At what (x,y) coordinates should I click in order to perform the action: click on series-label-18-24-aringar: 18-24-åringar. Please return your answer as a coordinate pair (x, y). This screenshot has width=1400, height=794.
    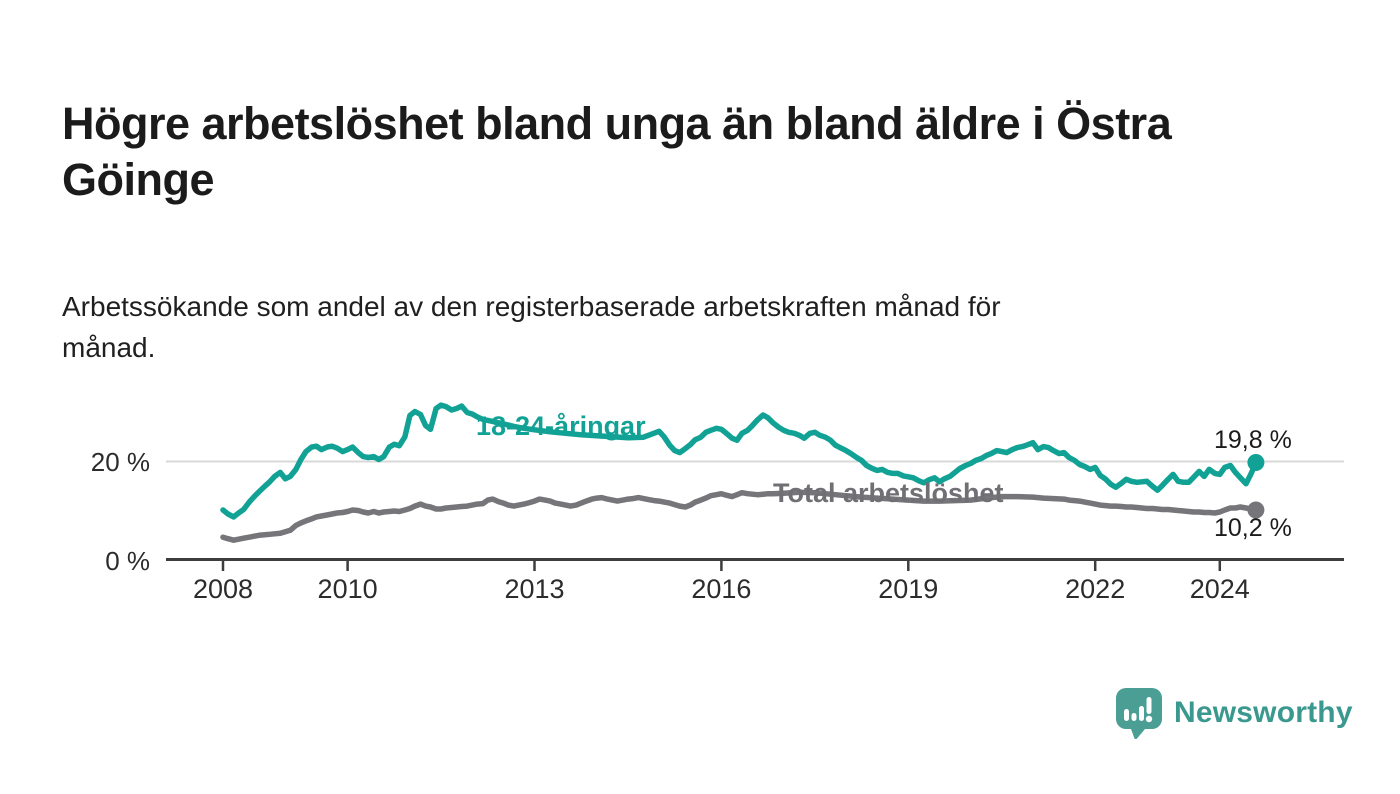
    Looking at the image, I should click on (561, 426).